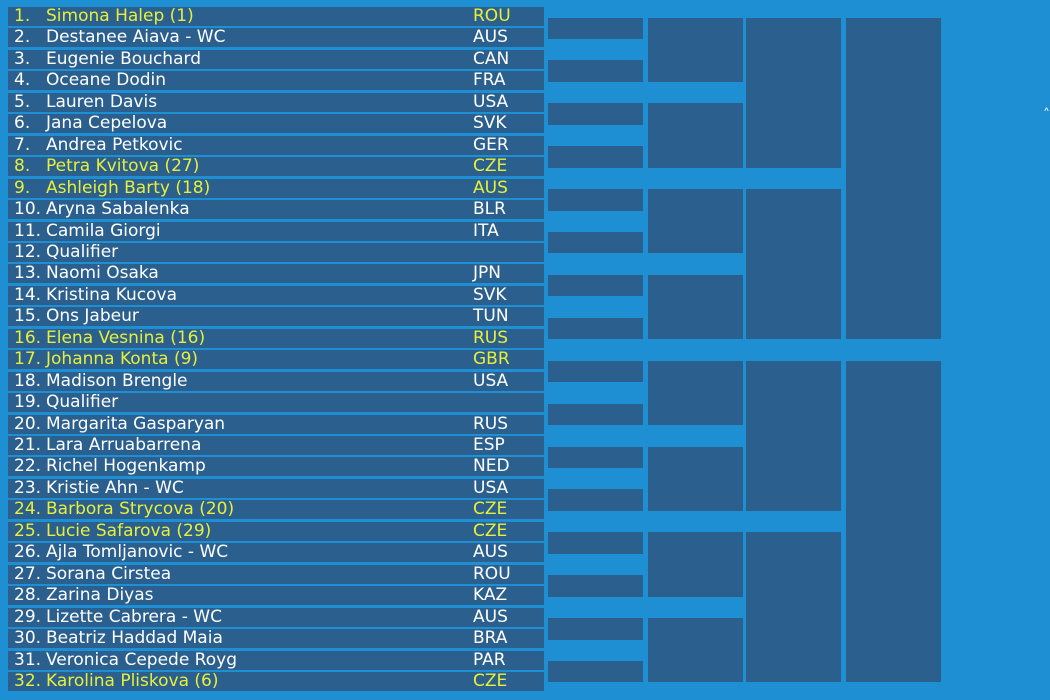 Image resolution: width=1050 pixels, height=700 pixels. What do you see at coordinates (115, 487) in the screenshot?
I see `player-name: Kristie Ahn - WC` at bounding box center [115, 487].